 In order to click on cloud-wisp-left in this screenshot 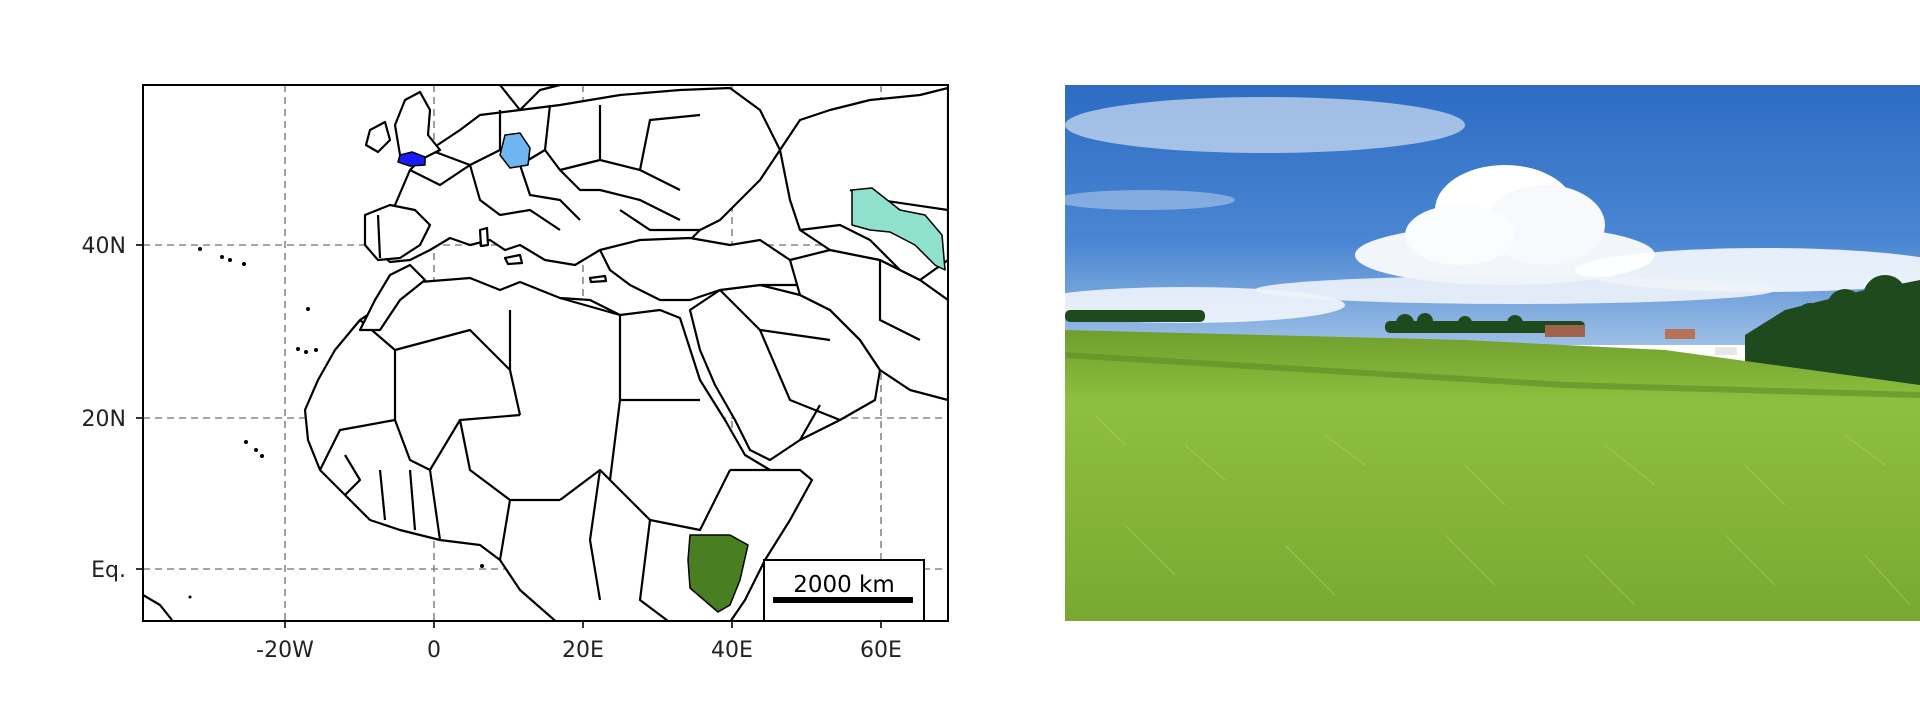, I will do `click(1150, 200)`.